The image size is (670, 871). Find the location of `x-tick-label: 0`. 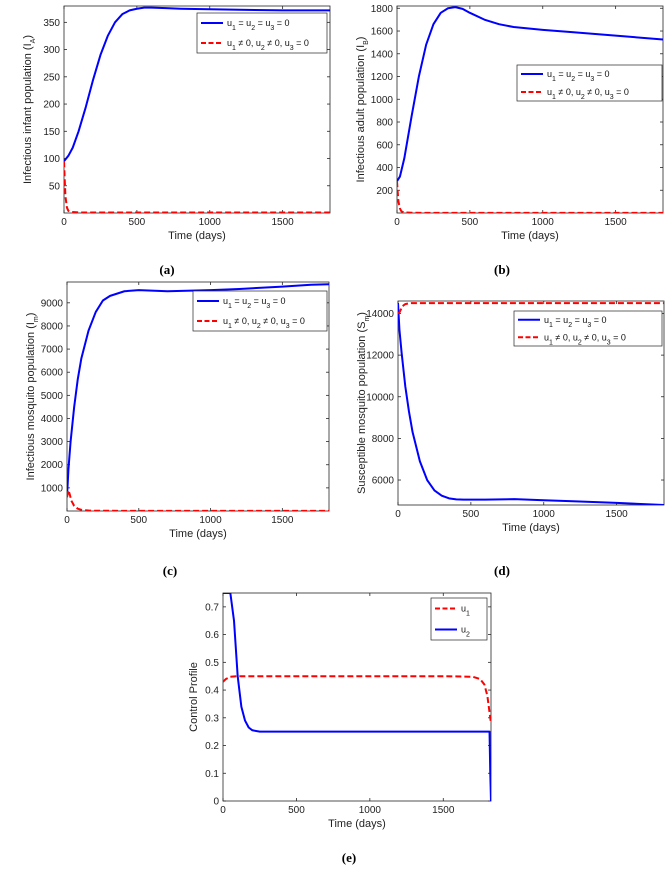

x-tick-label: 0 is located at coordinates (398, 514).